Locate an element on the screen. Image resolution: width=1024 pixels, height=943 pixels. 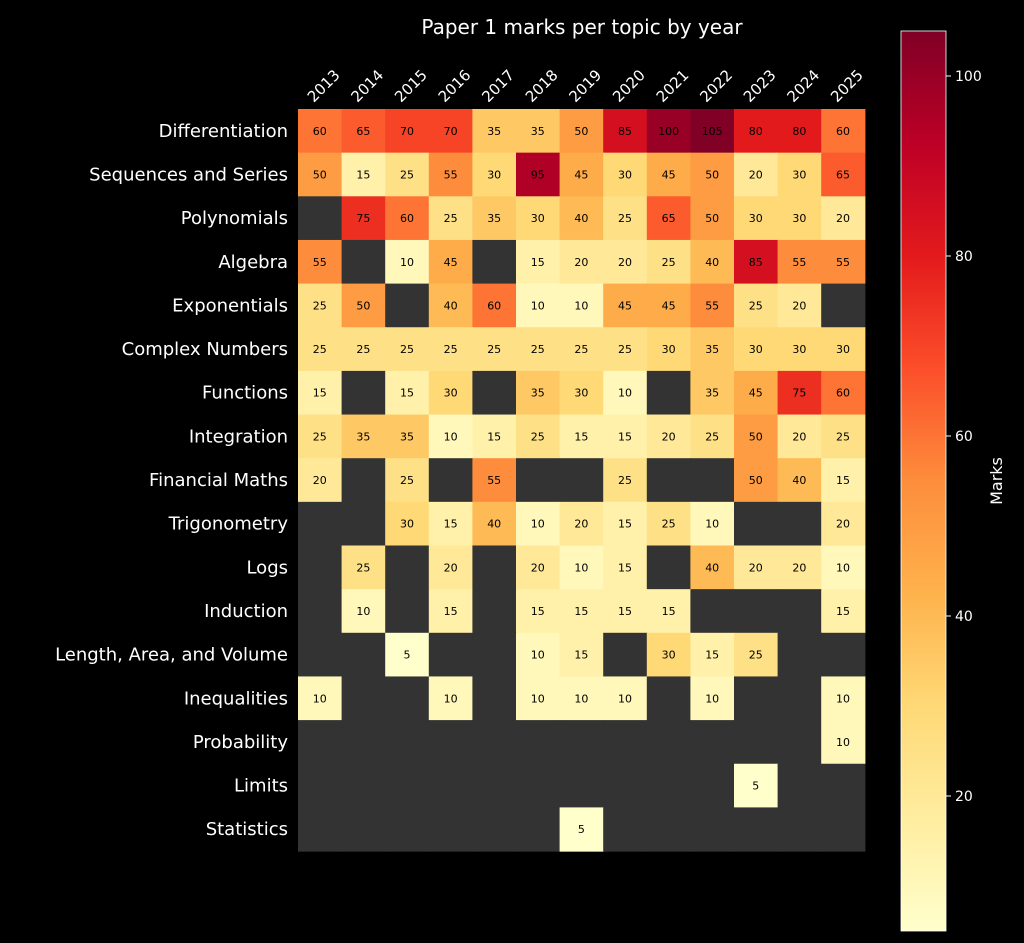
y-tick-label: Exponentials is located at coordinates (230, 305).